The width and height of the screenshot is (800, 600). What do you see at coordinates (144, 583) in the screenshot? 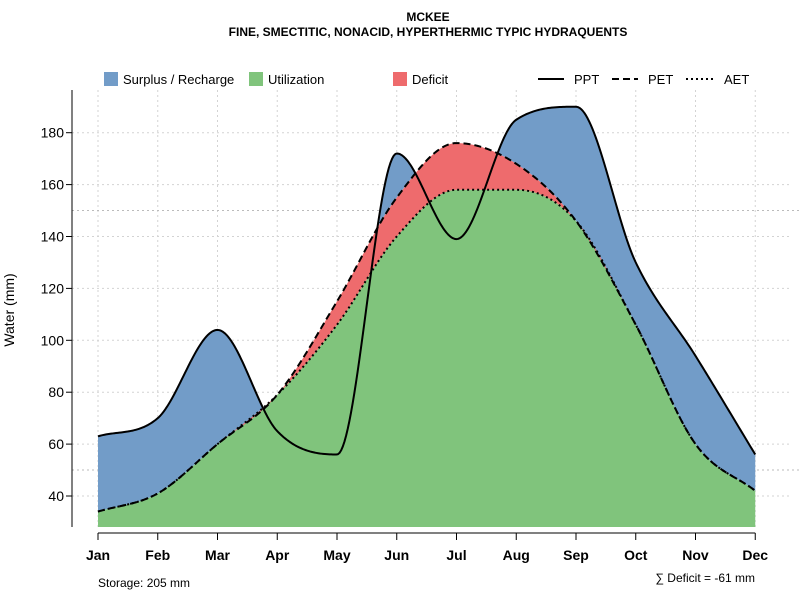
I see `storage-note: Storage: 205 mm` at bounding box center [144, 583].